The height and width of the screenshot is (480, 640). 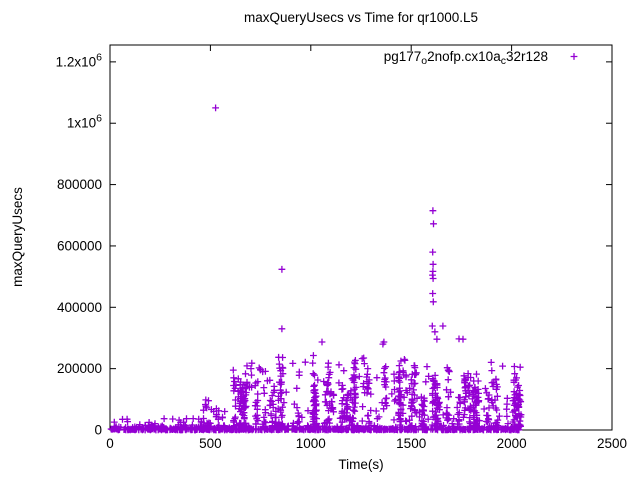 What do you see at coordinates (512, 443) in the screenshot?
I see `x-tick-label: 2000` at bounding box center [512, 443].